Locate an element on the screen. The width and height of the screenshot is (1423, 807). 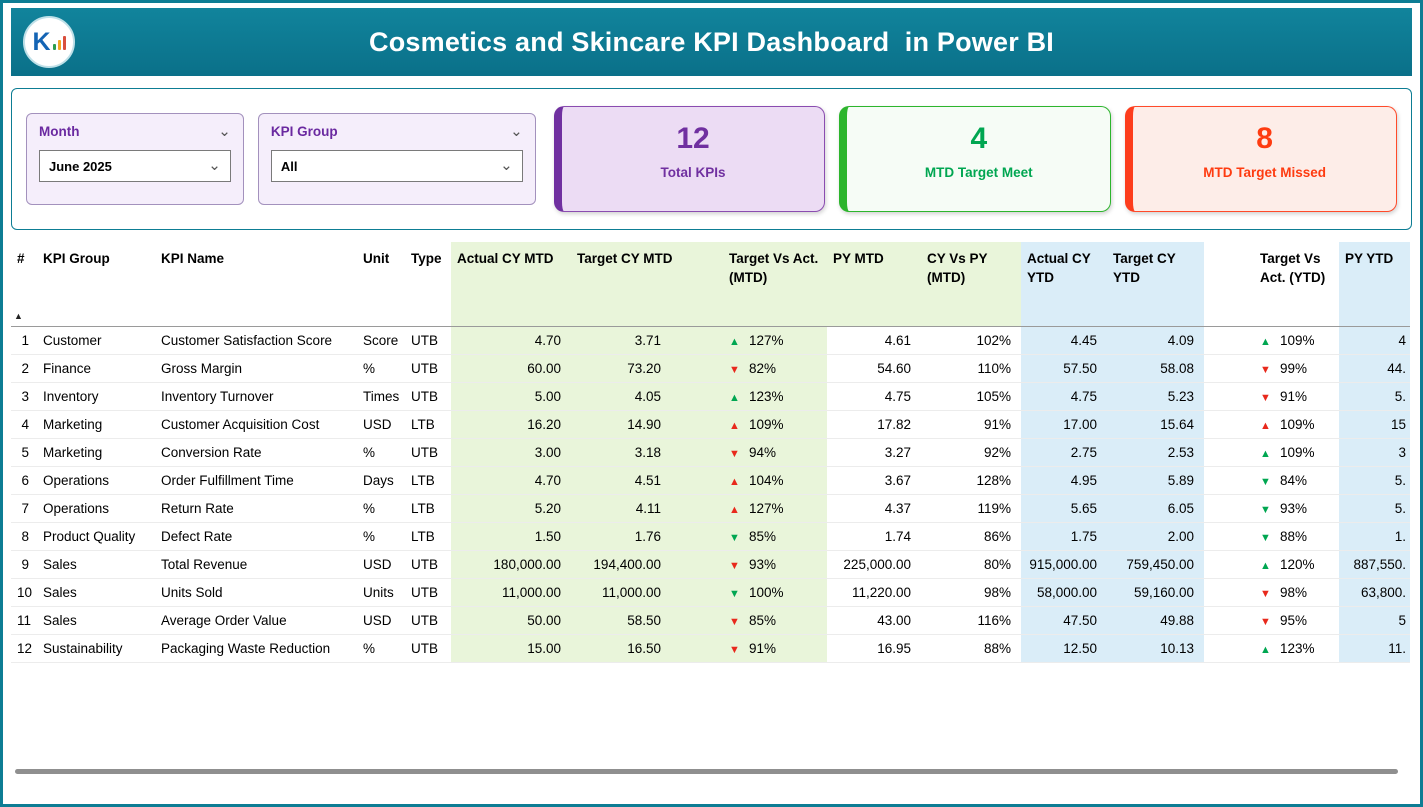
cell-kpi-name: Customer Acquisition Cost is located at coordinates (256, 424).